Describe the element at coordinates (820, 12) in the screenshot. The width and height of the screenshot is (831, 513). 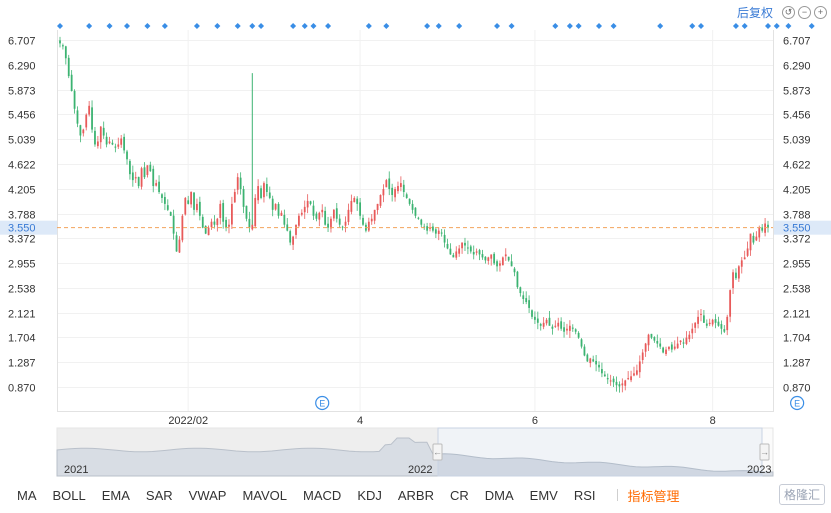
I see `zoom-in-icon: +` at that location.